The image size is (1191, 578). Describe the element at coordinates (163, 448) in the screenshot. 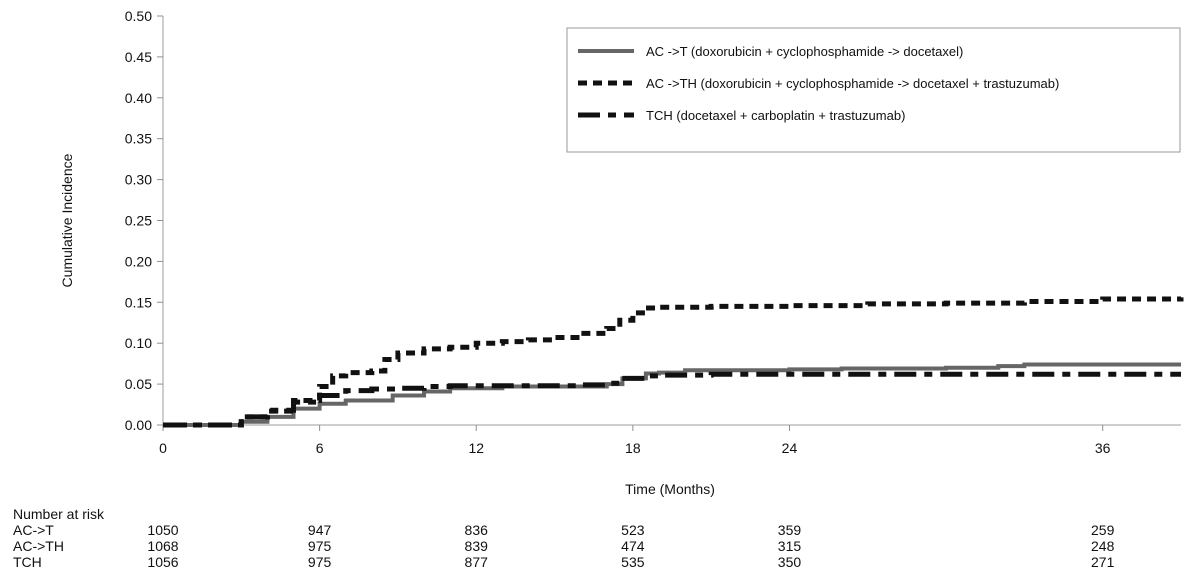

I see `x-tick-label: 0` at that location.